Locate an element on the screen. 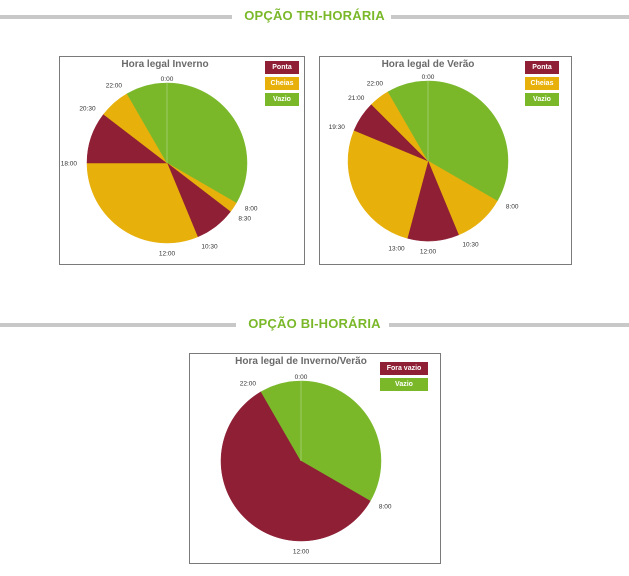 This screenshot has height=576, width=629. section-header-tri: OPÇÃO TRI-HORÁRIA is located at coordinates (314, 17).